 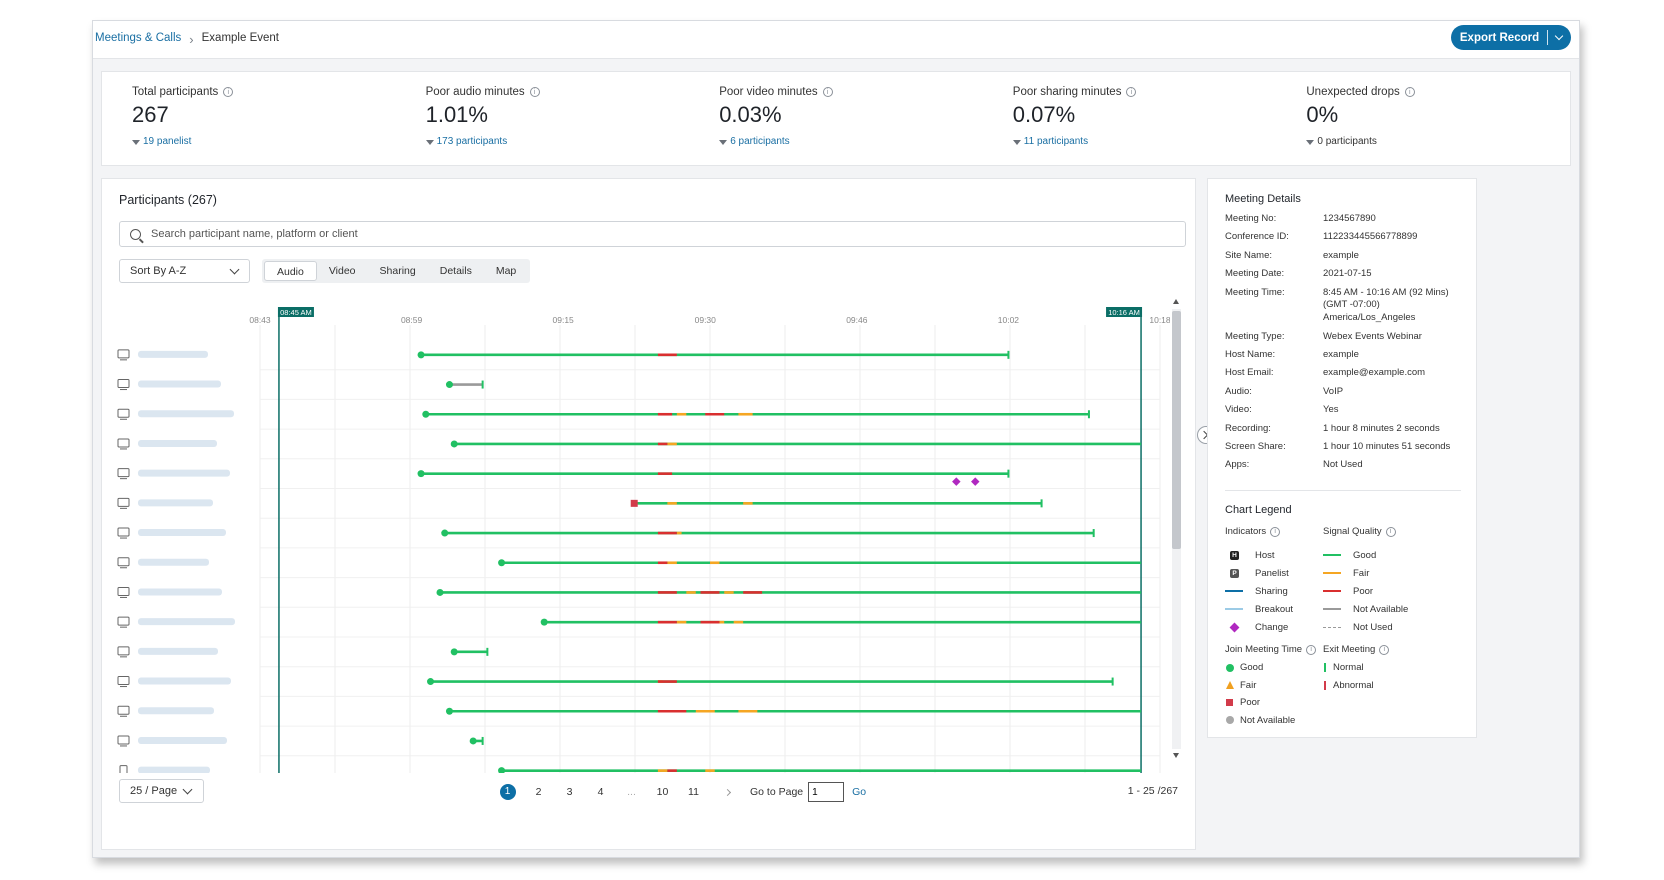 What do you see at coordinates (1234, 573) in the screenshot?
I see `panelist-icon: P` at bounding box center [1234, 573].